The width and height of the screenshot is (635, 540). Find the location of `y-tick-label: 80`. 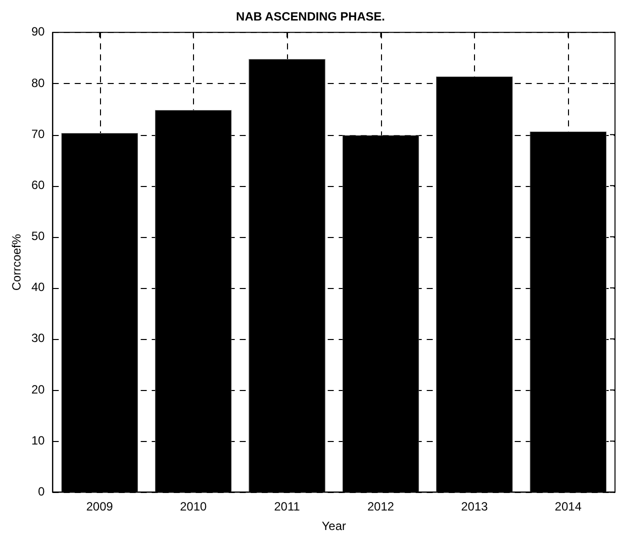

y-tick-label: 80 is located at coordinates (38, 83).